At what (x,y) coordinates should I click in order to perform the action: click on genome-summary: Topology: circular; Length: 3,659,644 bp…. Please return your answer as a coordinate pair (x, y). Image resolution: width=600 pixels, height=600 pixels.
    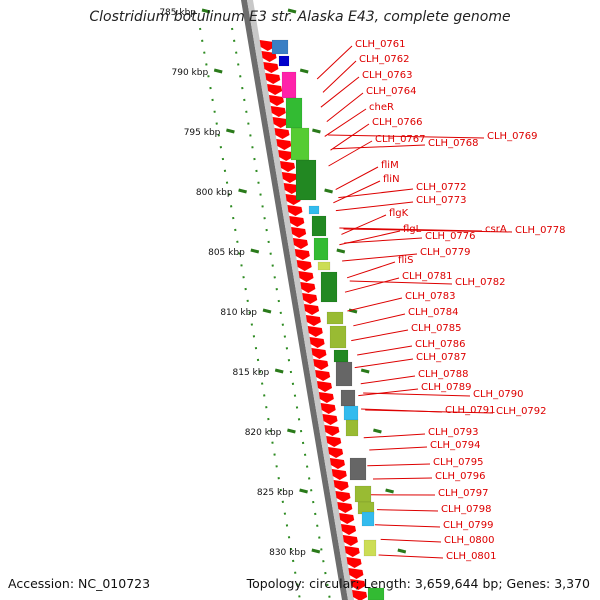
    Looking at the image, I should click on (418, 583).